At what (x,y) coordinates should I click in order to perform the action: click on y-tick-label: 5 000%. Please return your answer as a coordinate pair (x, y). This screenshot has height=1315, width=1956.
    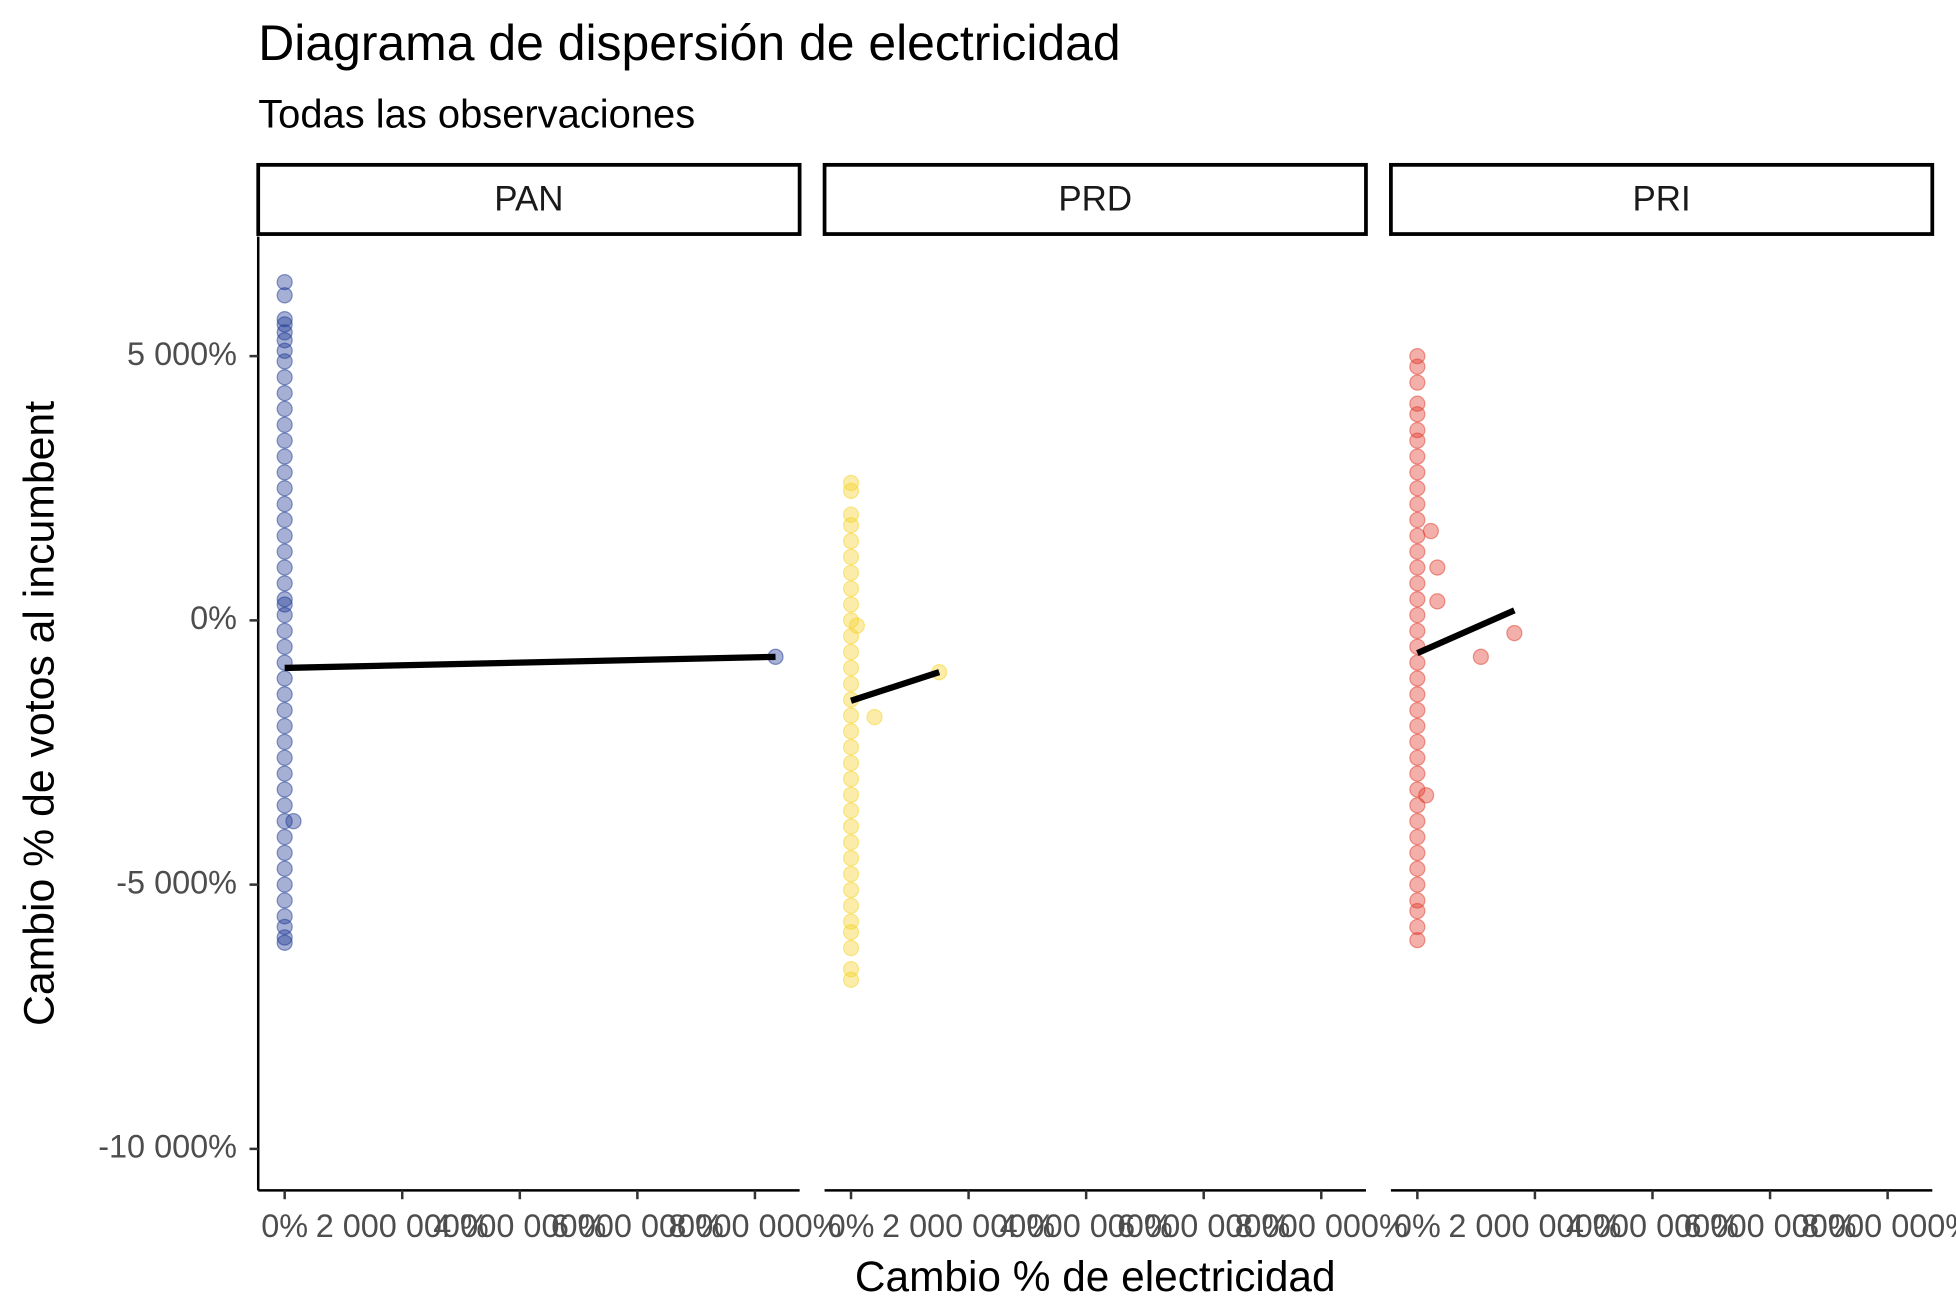
    Looking at the image, I should click on (182, 354).